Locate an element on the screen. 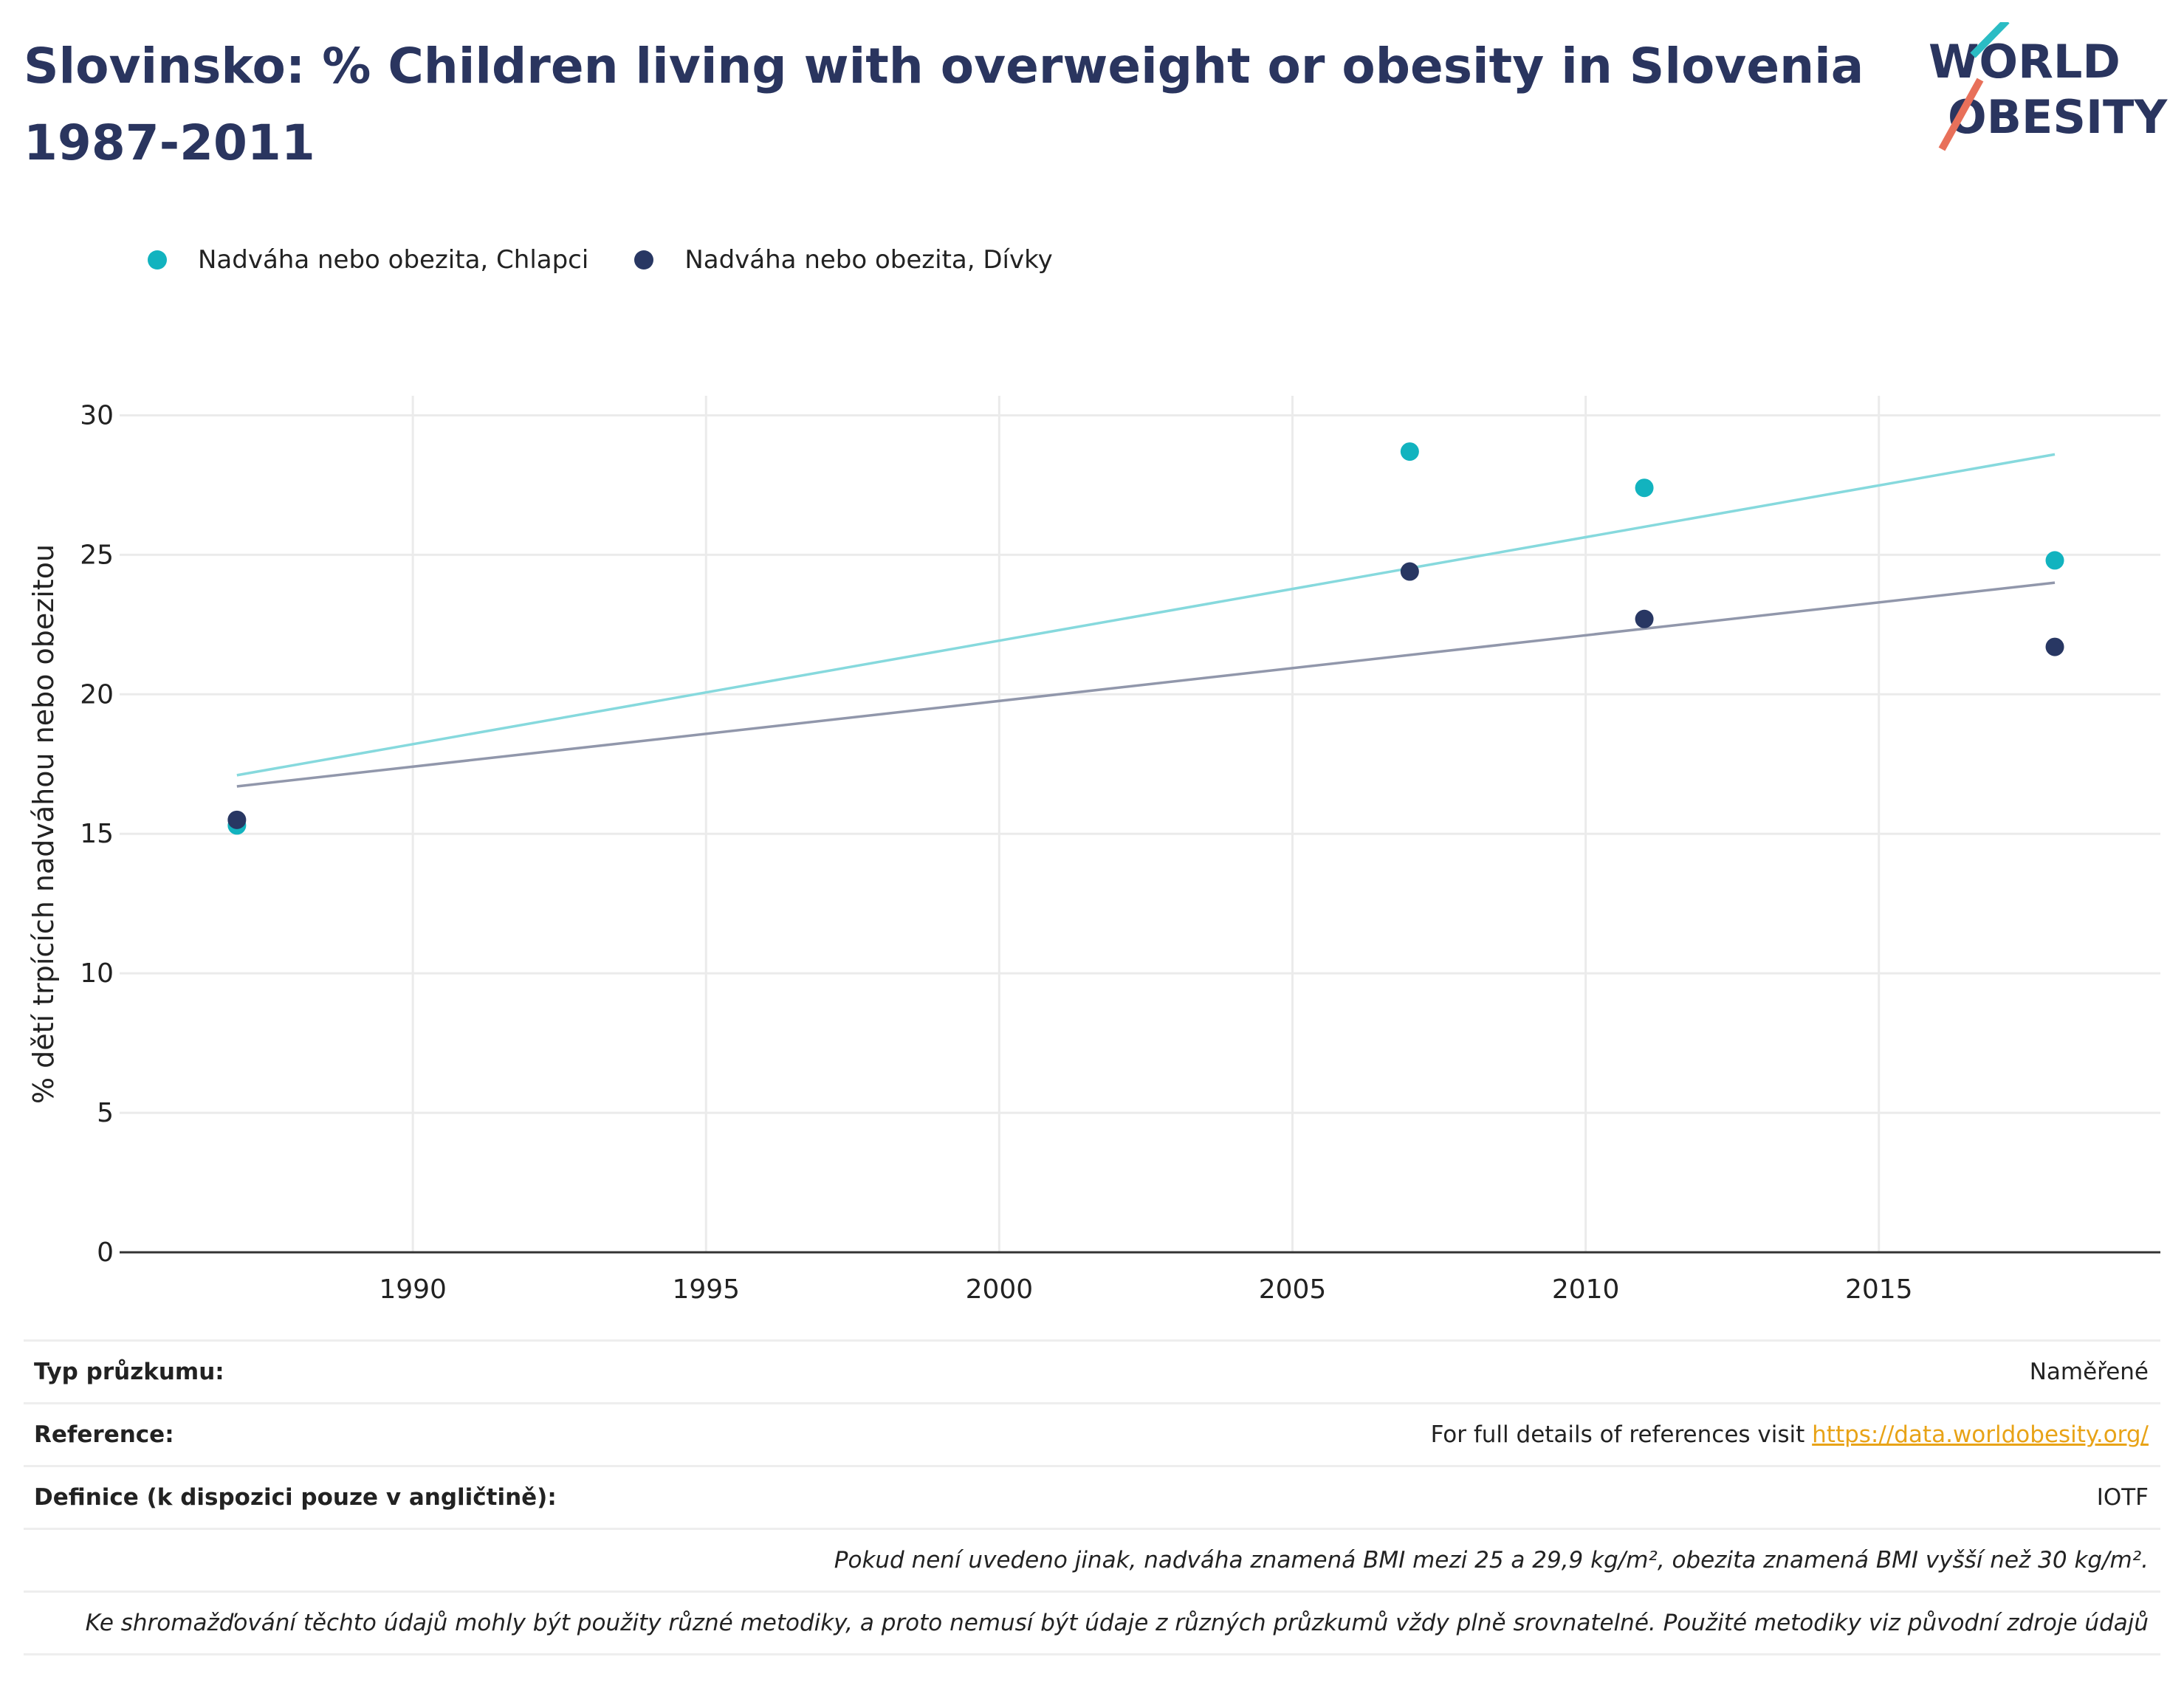 This screenshot has height=1685, width=2184. legend-label-girls: Nadváha nebo obezita, Dívky is located at coordinates (869, 260).